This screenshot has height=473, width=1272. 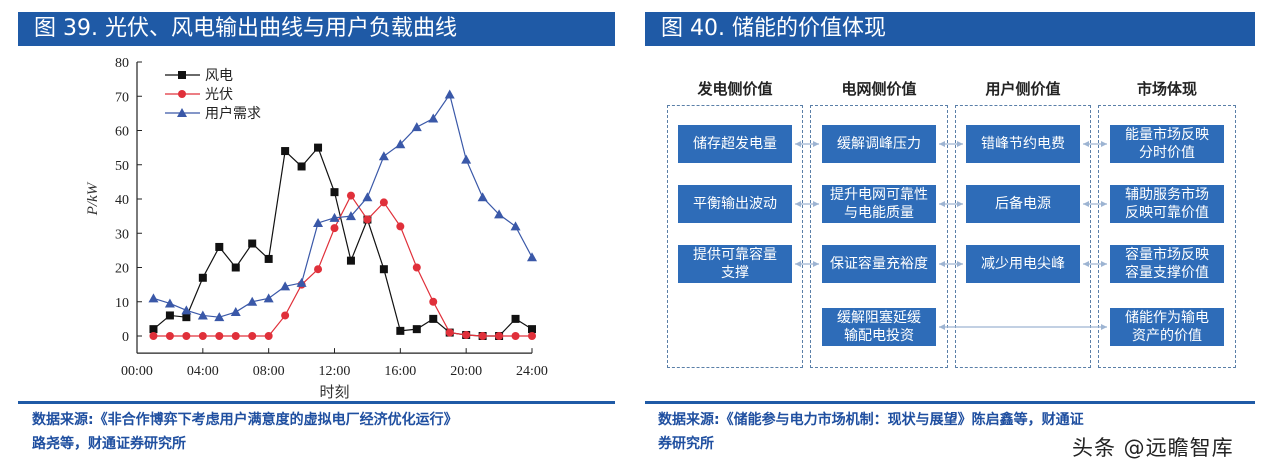 What do you see at coordinates (950, 29) in the screenshot?
I see `figure-40-title: 图 40. 储能的价值体现` at bounding box center [950, 29].